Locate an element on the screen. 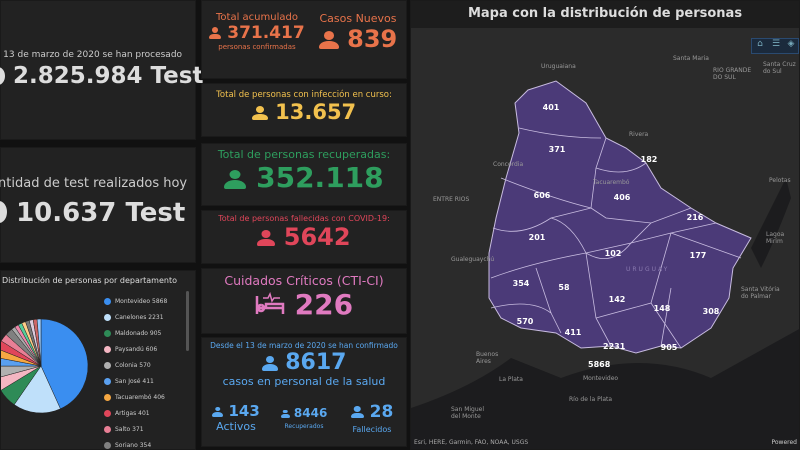 The image size is (800, 450). map-count-label: 148 is located at coordinates (662, 308).